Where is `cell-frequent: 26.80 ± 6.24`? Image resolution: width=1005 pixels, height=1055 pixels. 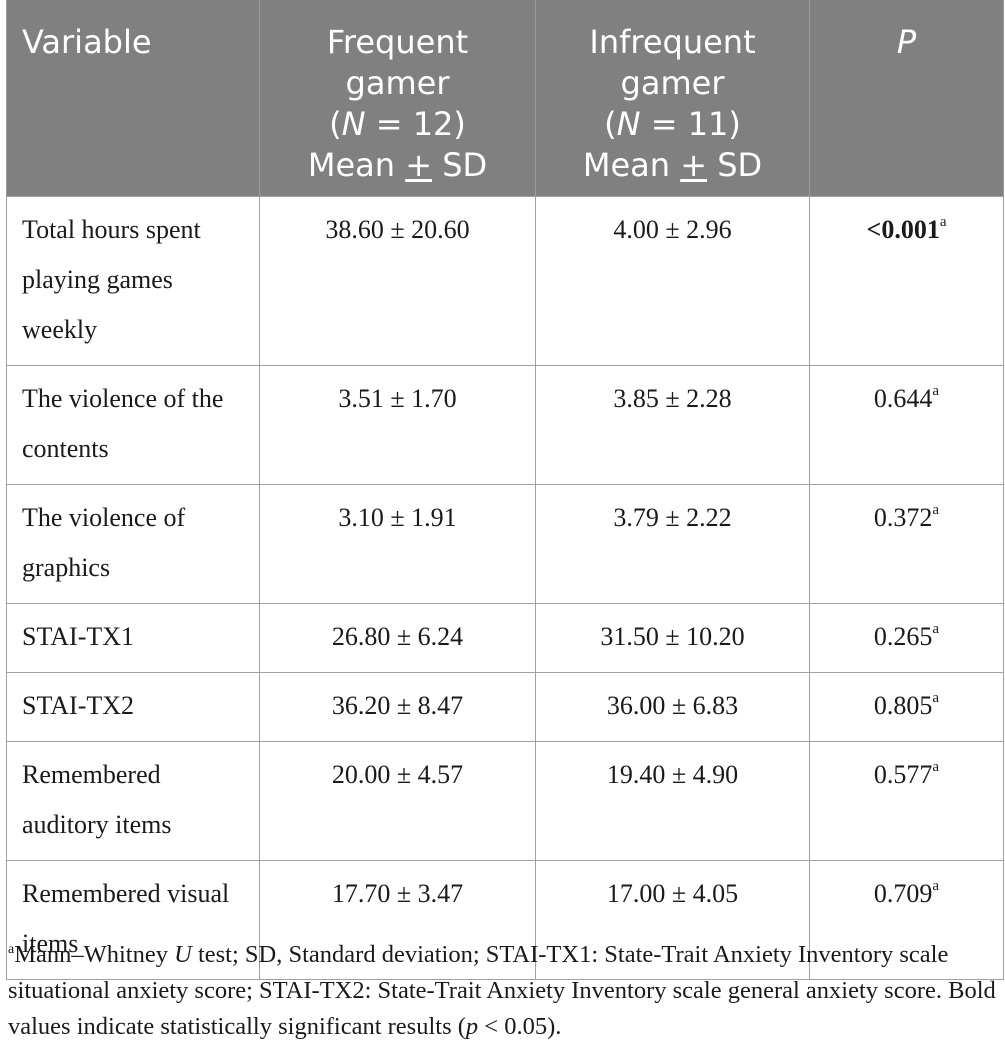
cell-frequent: 26.80 ± 6.24 is located at coordinates (397, 638).